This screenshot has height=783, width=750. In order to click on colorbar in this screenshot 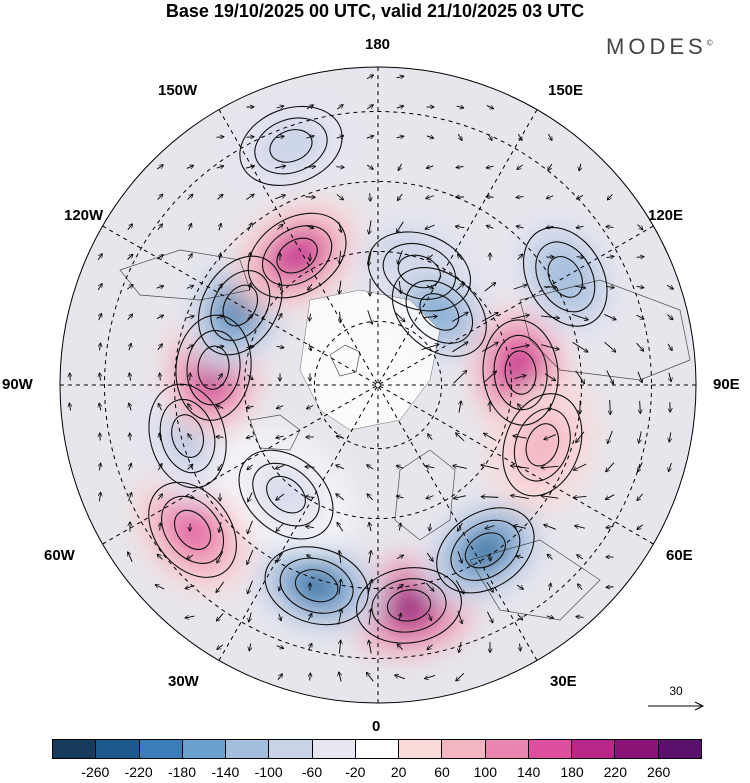, I will do `click(377, 749)`.